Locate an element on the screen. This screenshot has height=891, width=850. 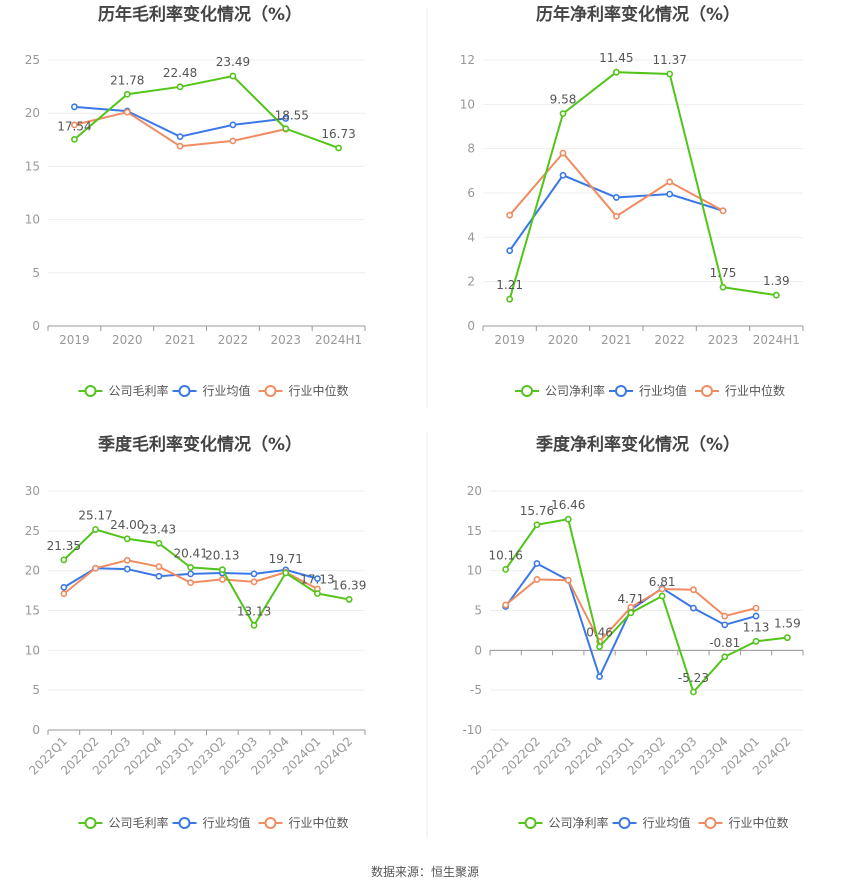
data-label: 9.58 is located at coordinates (563, 100).